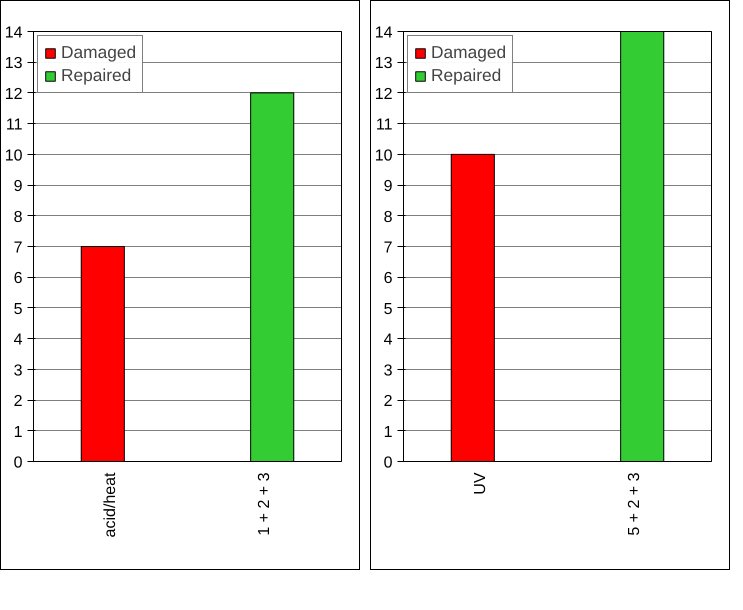 This screenshot has height=610, width=743. I want to click on x-tick-label: acid/heat, so click(110, 505).